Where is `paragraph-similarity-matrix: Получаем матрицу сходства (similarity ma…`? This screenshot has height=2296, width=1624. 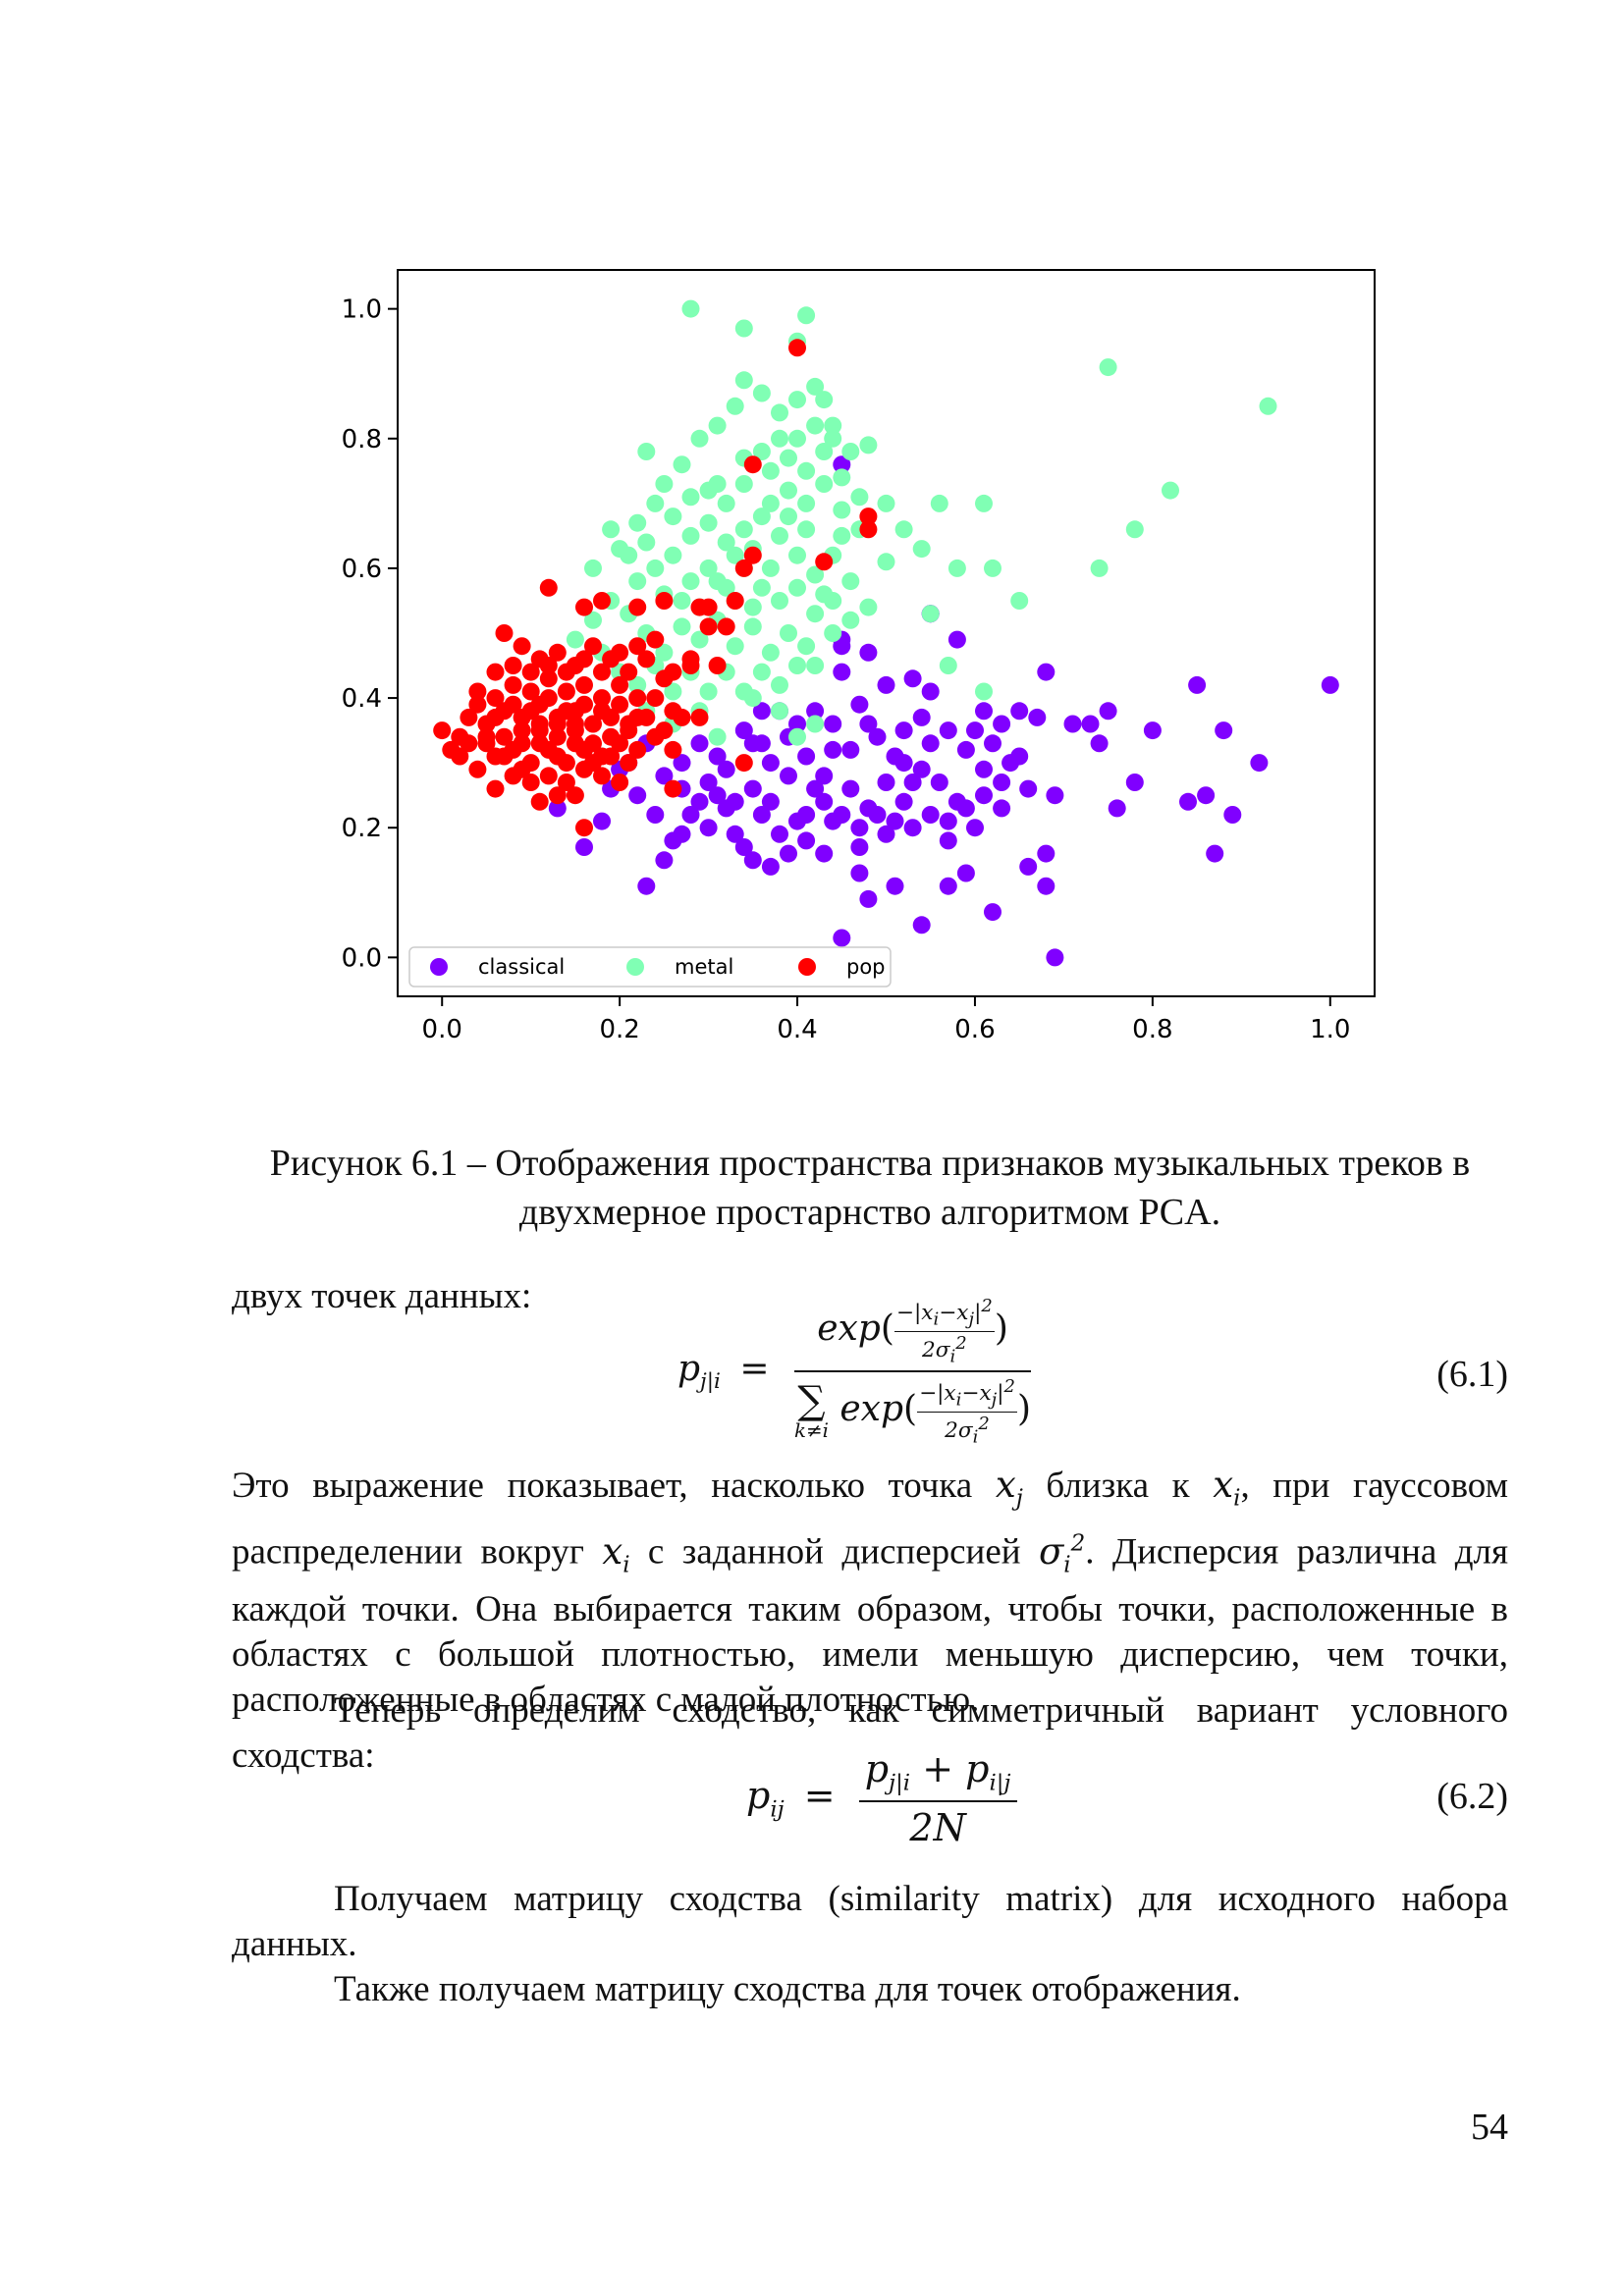
paragraph-similarity-matrix: Получаем матрицу сходства (similarity ma… is located at coordinates (870, 1921).